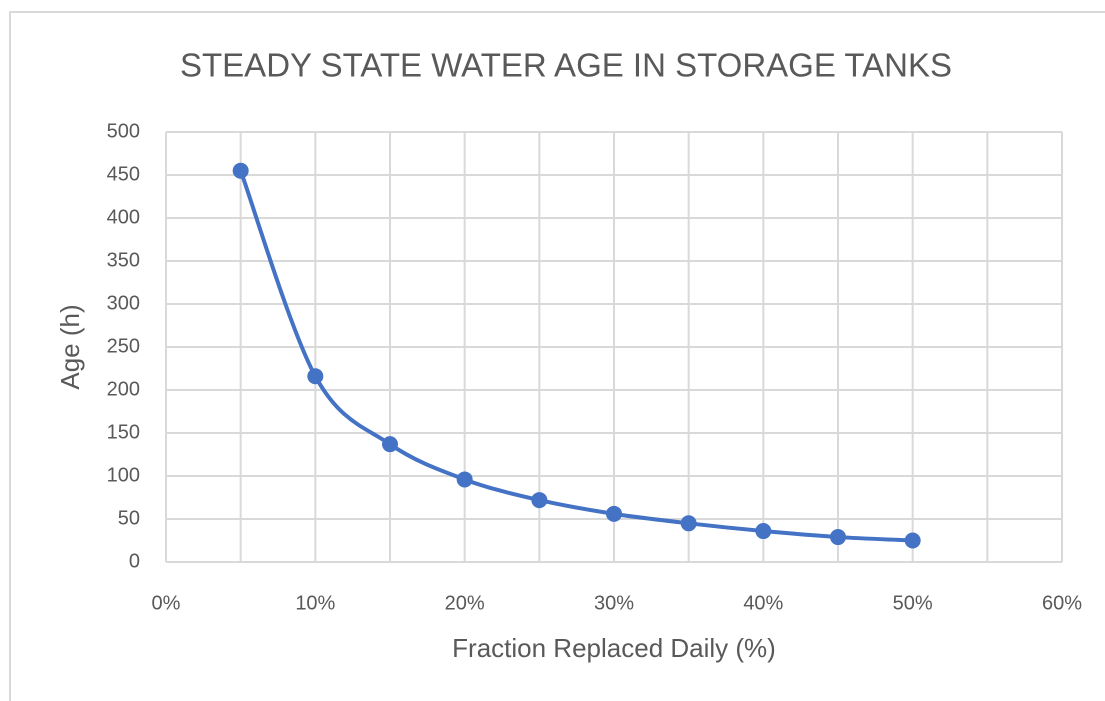 This screenshot has width=1105, height=701. What do you see at coordinates (129, 518) in the screenshot?
I see `y-tick-label: 50` at bounding box center [129, 518].